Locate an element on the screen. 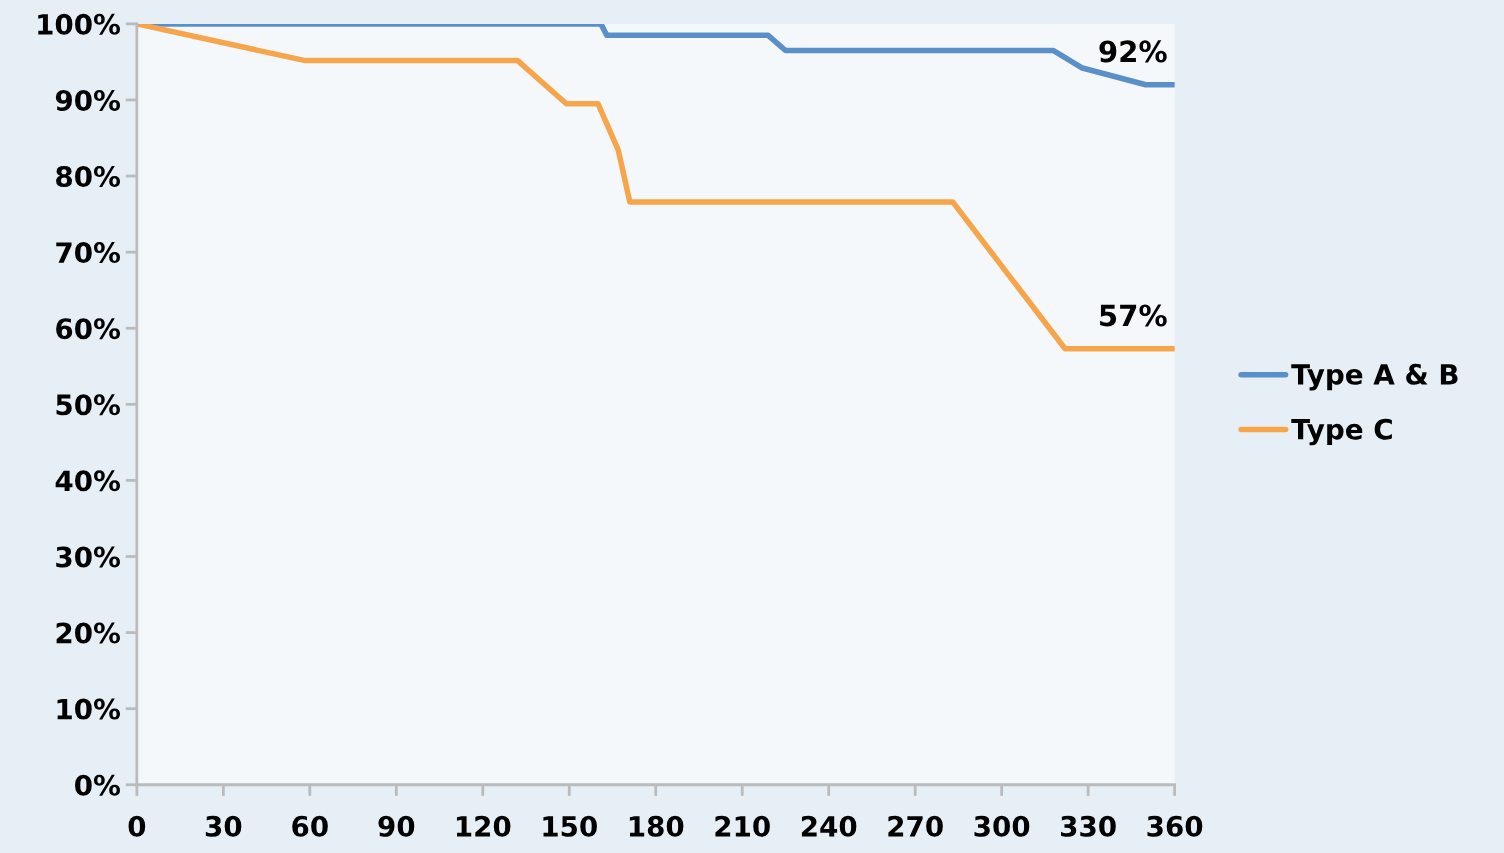  x-tick-label: 300 is located at coordinates (1002, 826).